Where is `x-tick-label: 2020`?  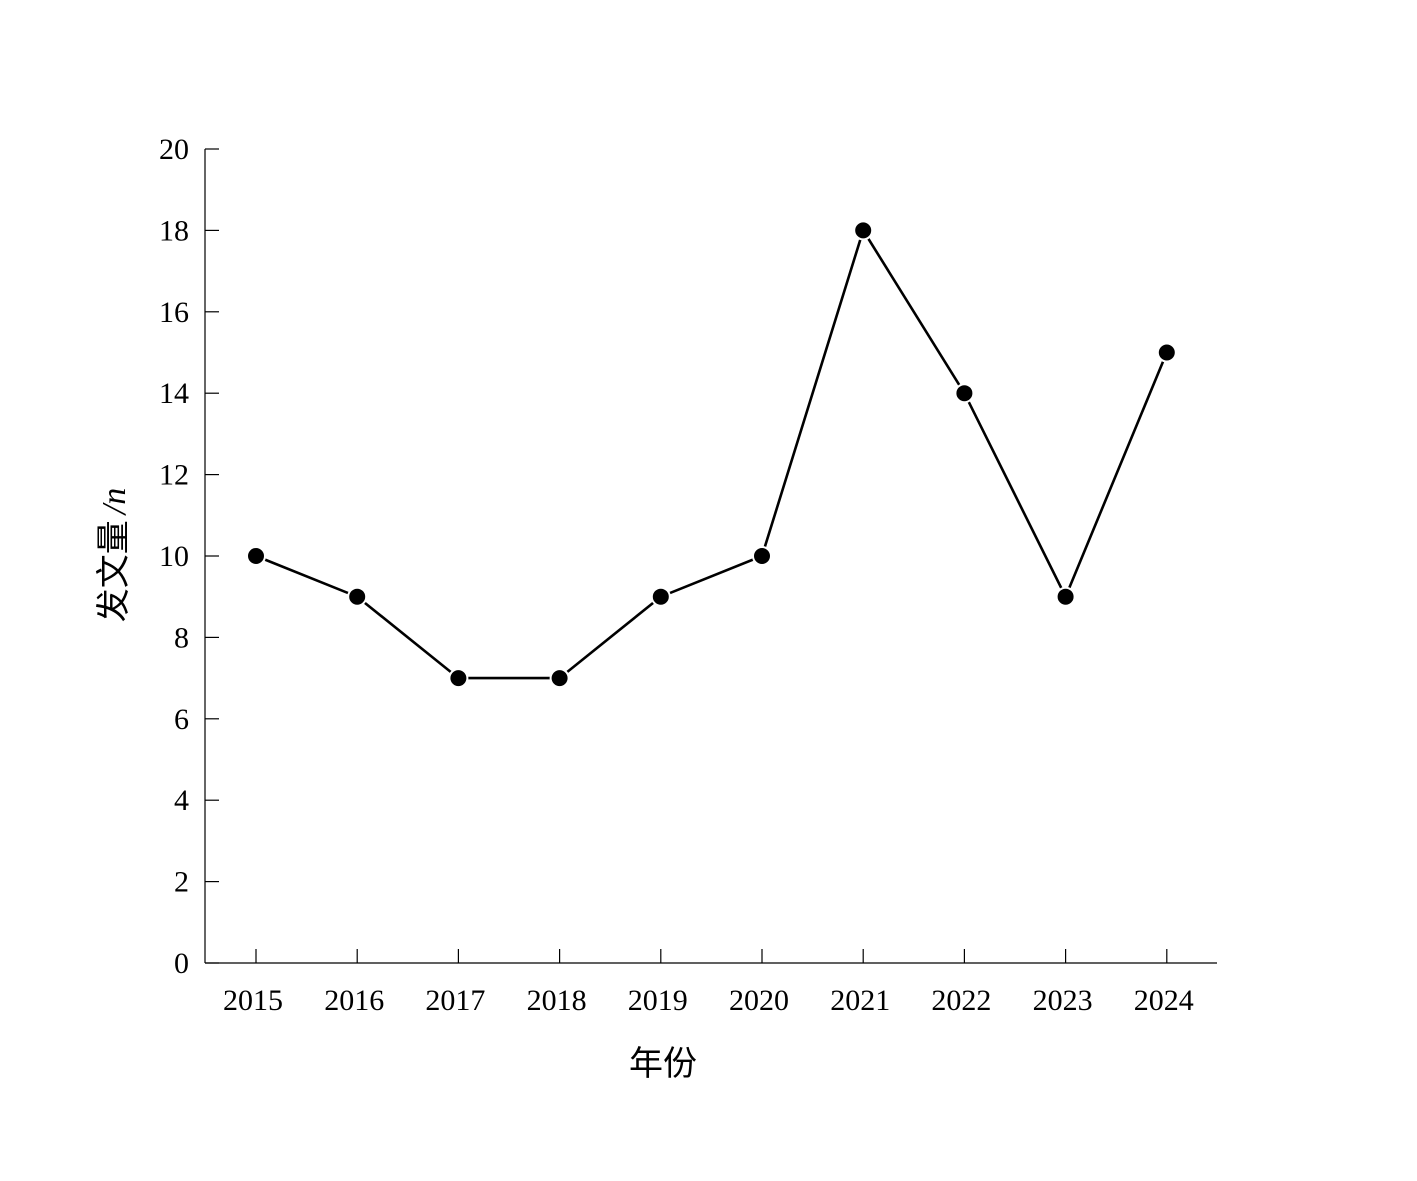
x-tick-label: 2020 is located at coordinates (759, 1000).